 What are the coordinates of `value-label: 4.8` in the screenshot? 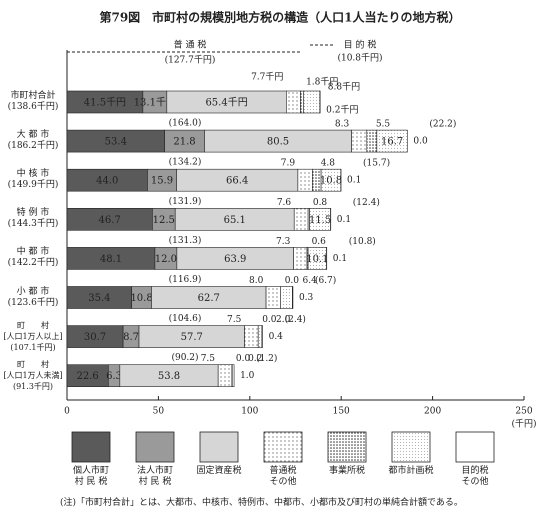 It's located at (328, 164).